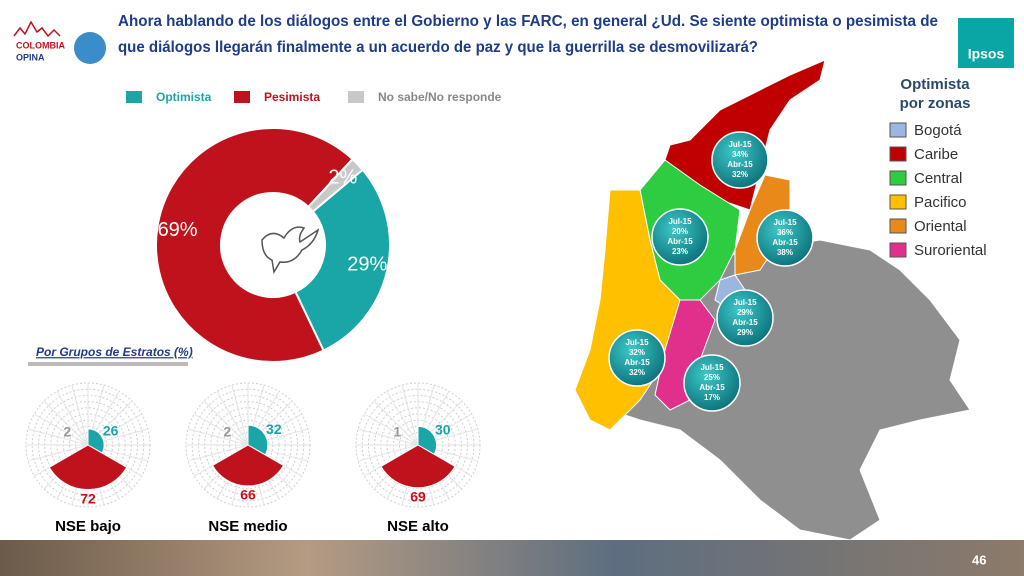 This screenshot has width=1024, height=576. I want to click on logo-right-text: Ipsos, so click(986, 54).